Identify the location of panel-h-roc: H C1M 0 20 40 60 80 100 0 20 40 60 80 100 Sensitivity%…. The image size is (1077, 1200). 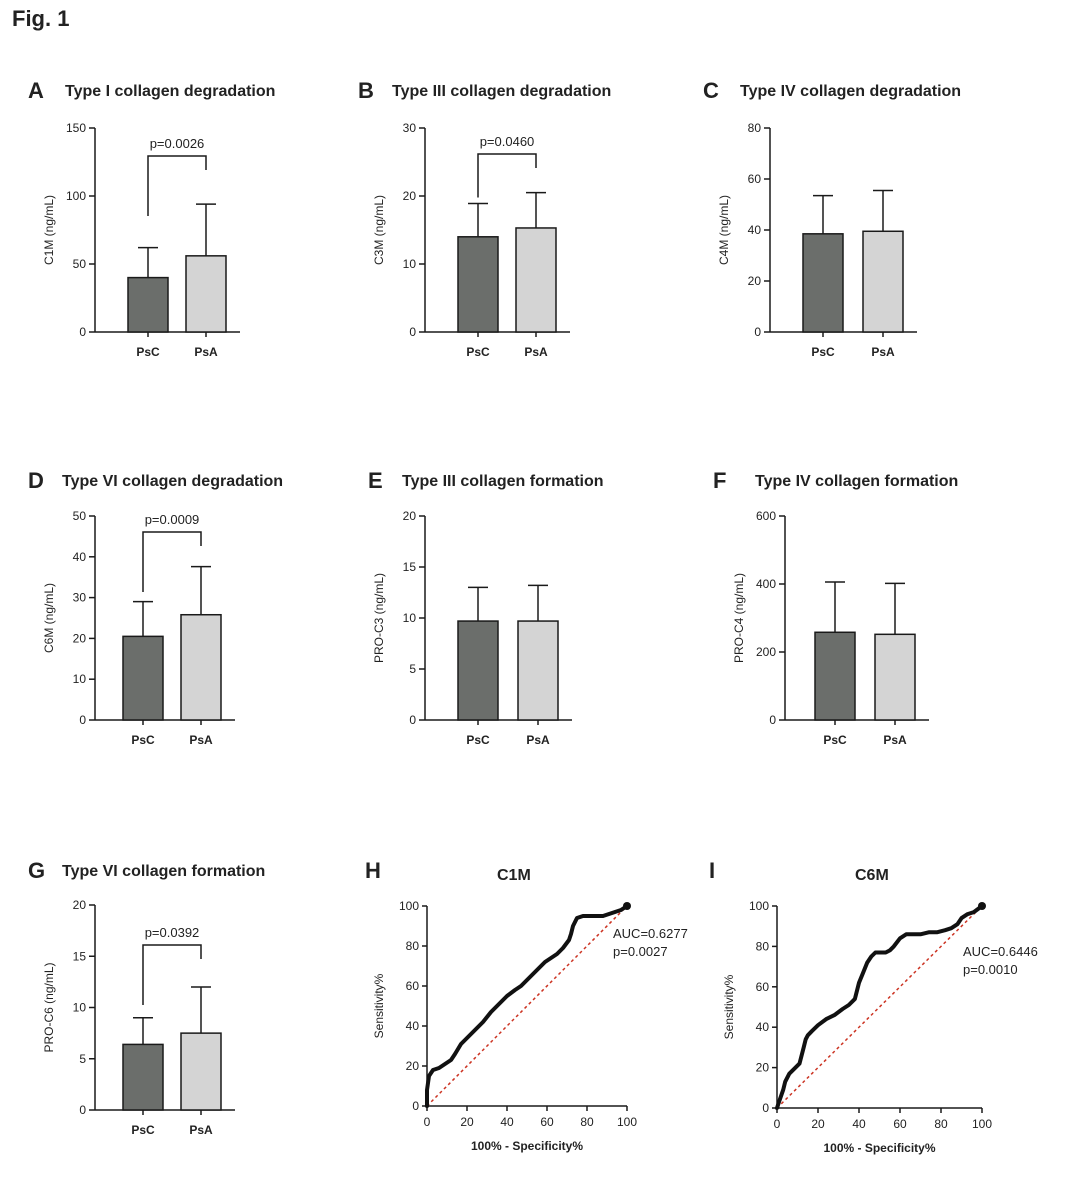
(526, 1005).